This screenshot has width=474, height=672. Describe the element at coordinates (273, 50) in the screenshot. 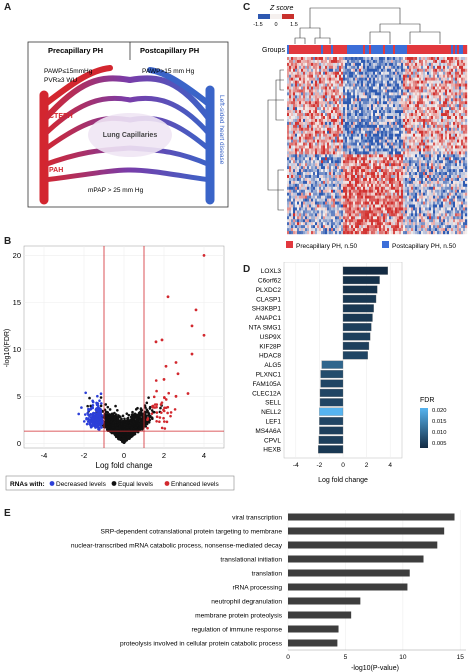

I see `groups-label: Groups` at that location.